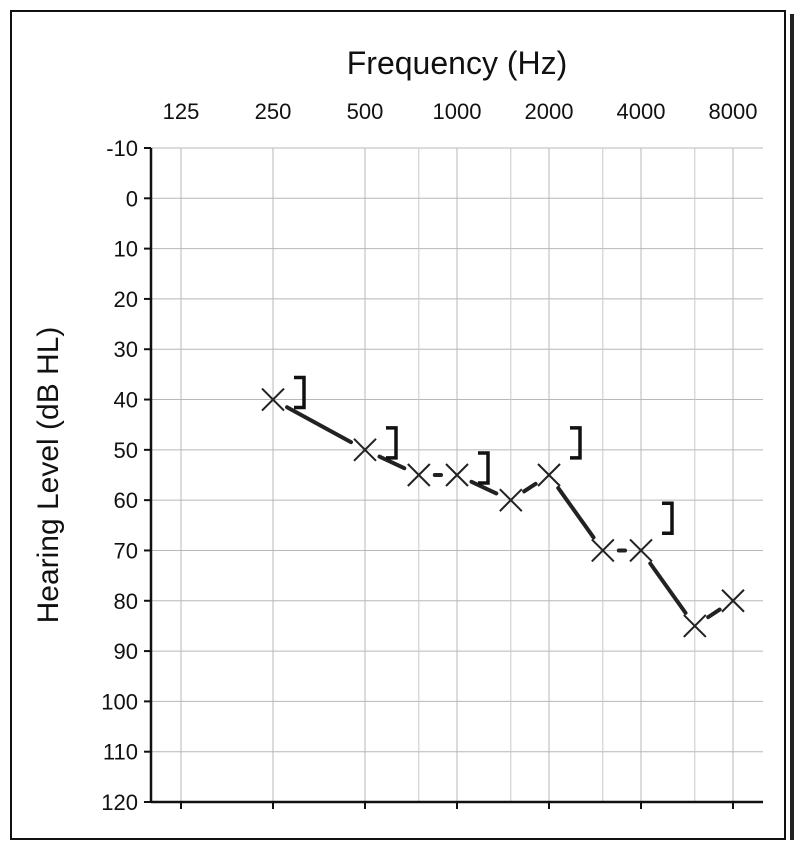  What do you see at coordinates (126, 299) in the screenshot?
I see `y-tick-label: 20` at bounding box center [126, 299].